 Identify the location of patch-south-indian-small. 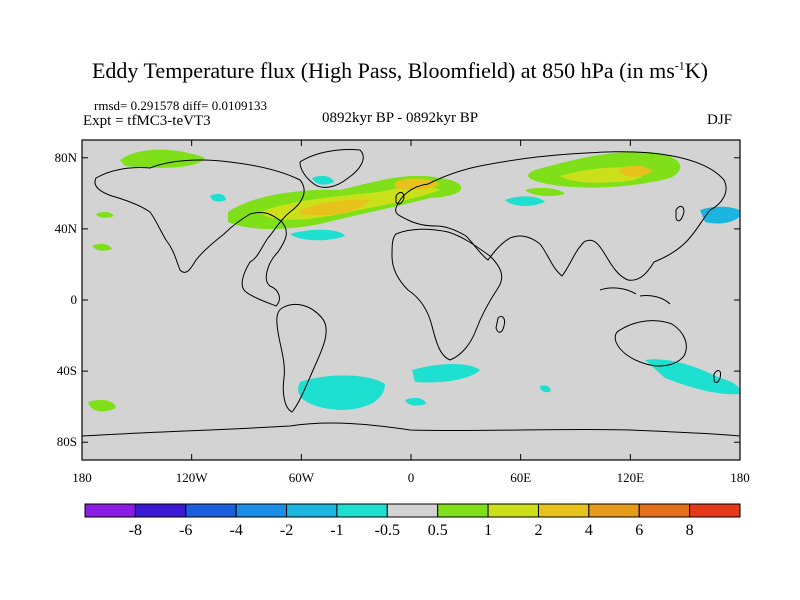
(415, 401).